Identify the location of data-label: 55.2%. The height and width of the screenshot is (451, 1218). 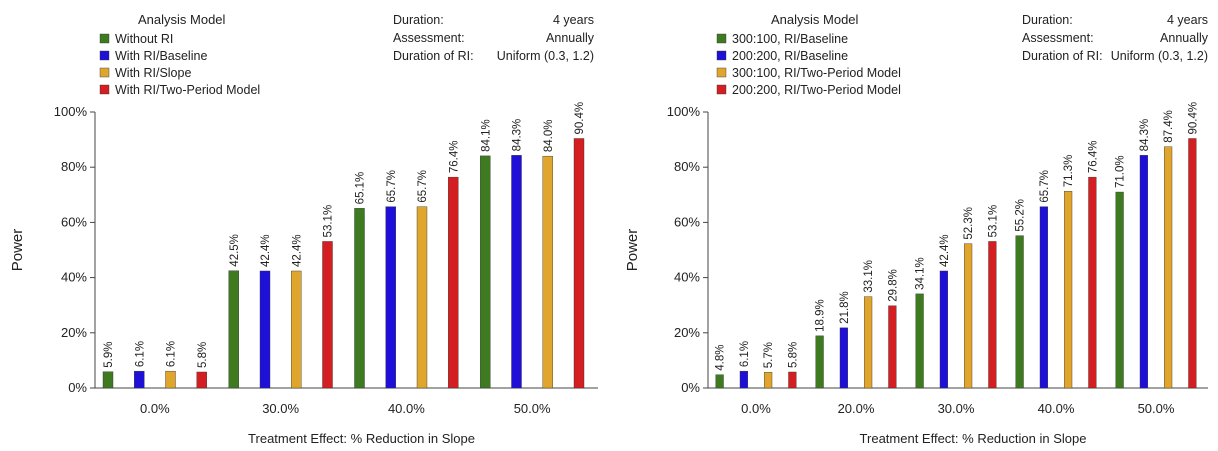
(1021, 215).